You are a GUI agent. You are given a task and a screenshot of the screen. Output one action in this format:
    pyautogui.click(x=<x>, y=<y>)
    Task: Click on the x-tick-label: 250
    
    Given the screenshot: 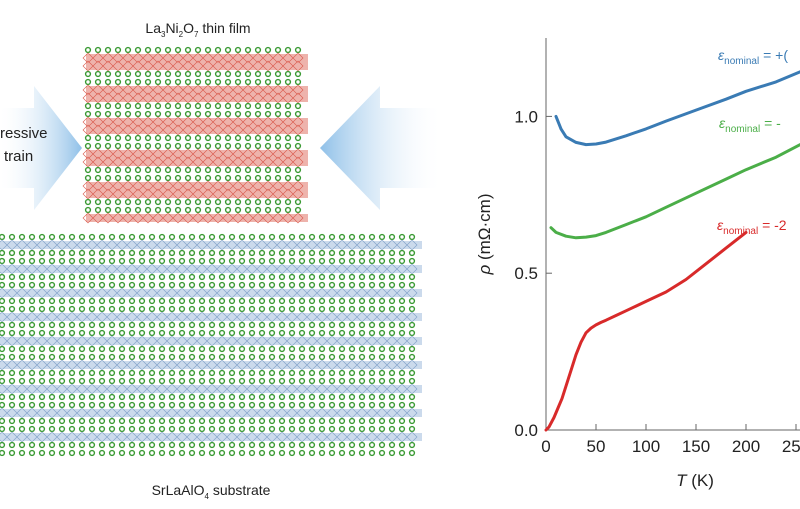 What is the action you would take?
    pyautogui.click(x=791, y=446)
    